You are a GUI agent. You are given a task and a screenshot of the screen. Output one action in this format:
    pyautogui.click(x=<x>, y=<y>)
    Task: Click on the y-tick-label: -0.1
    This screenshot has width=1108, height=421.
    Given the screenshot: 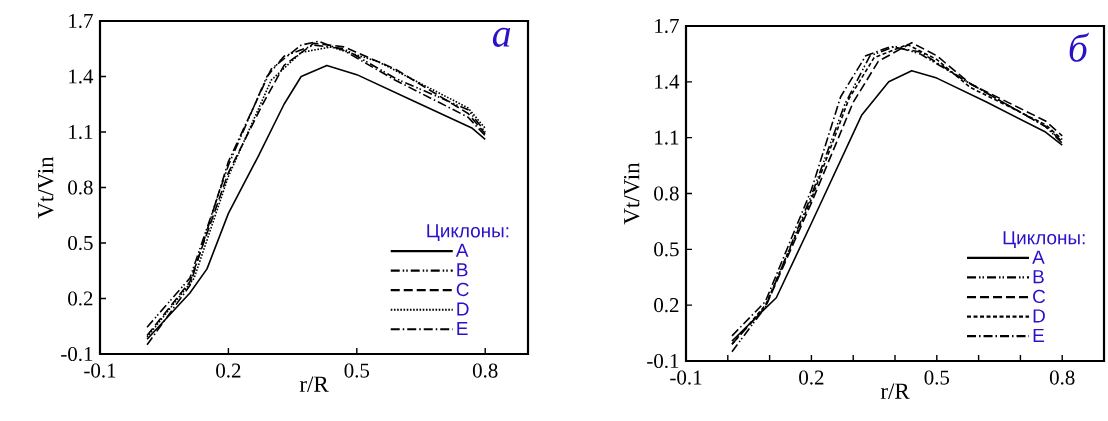 What is the action you would take?
    pyautogui.click(x=77, y=354)
    